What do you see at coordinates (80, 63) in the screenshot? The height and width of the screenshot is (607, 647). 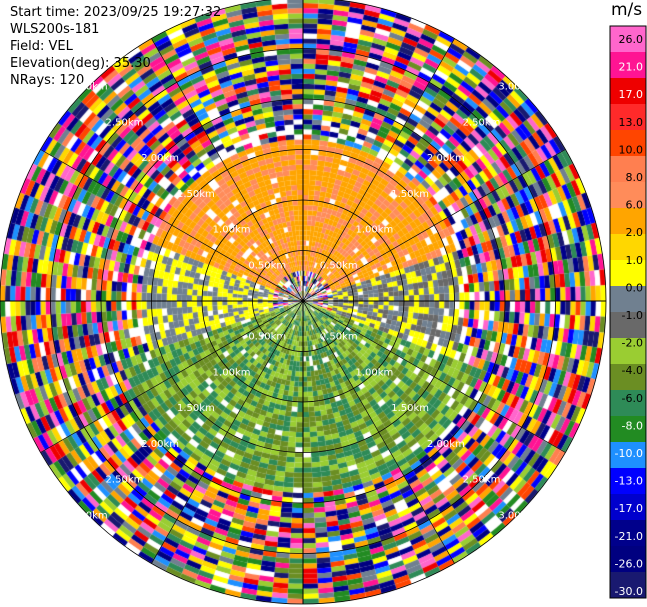 I see `elevation-label: Elevation(deg): 35.30` at bounding box center [80, 63].